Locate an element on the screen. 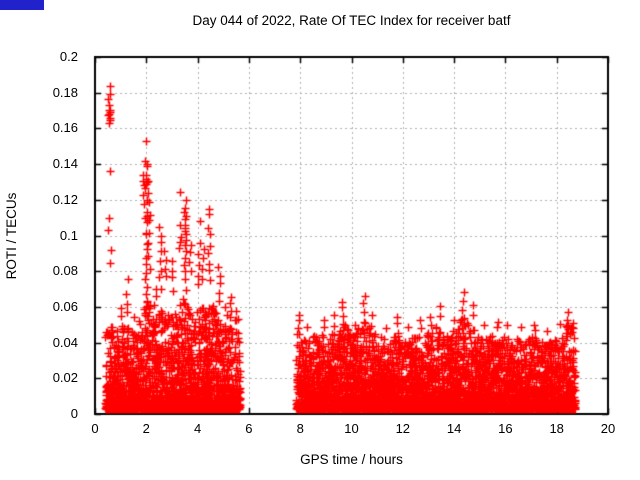  x-tick-label: 14 is located at coordinates (454, 428).